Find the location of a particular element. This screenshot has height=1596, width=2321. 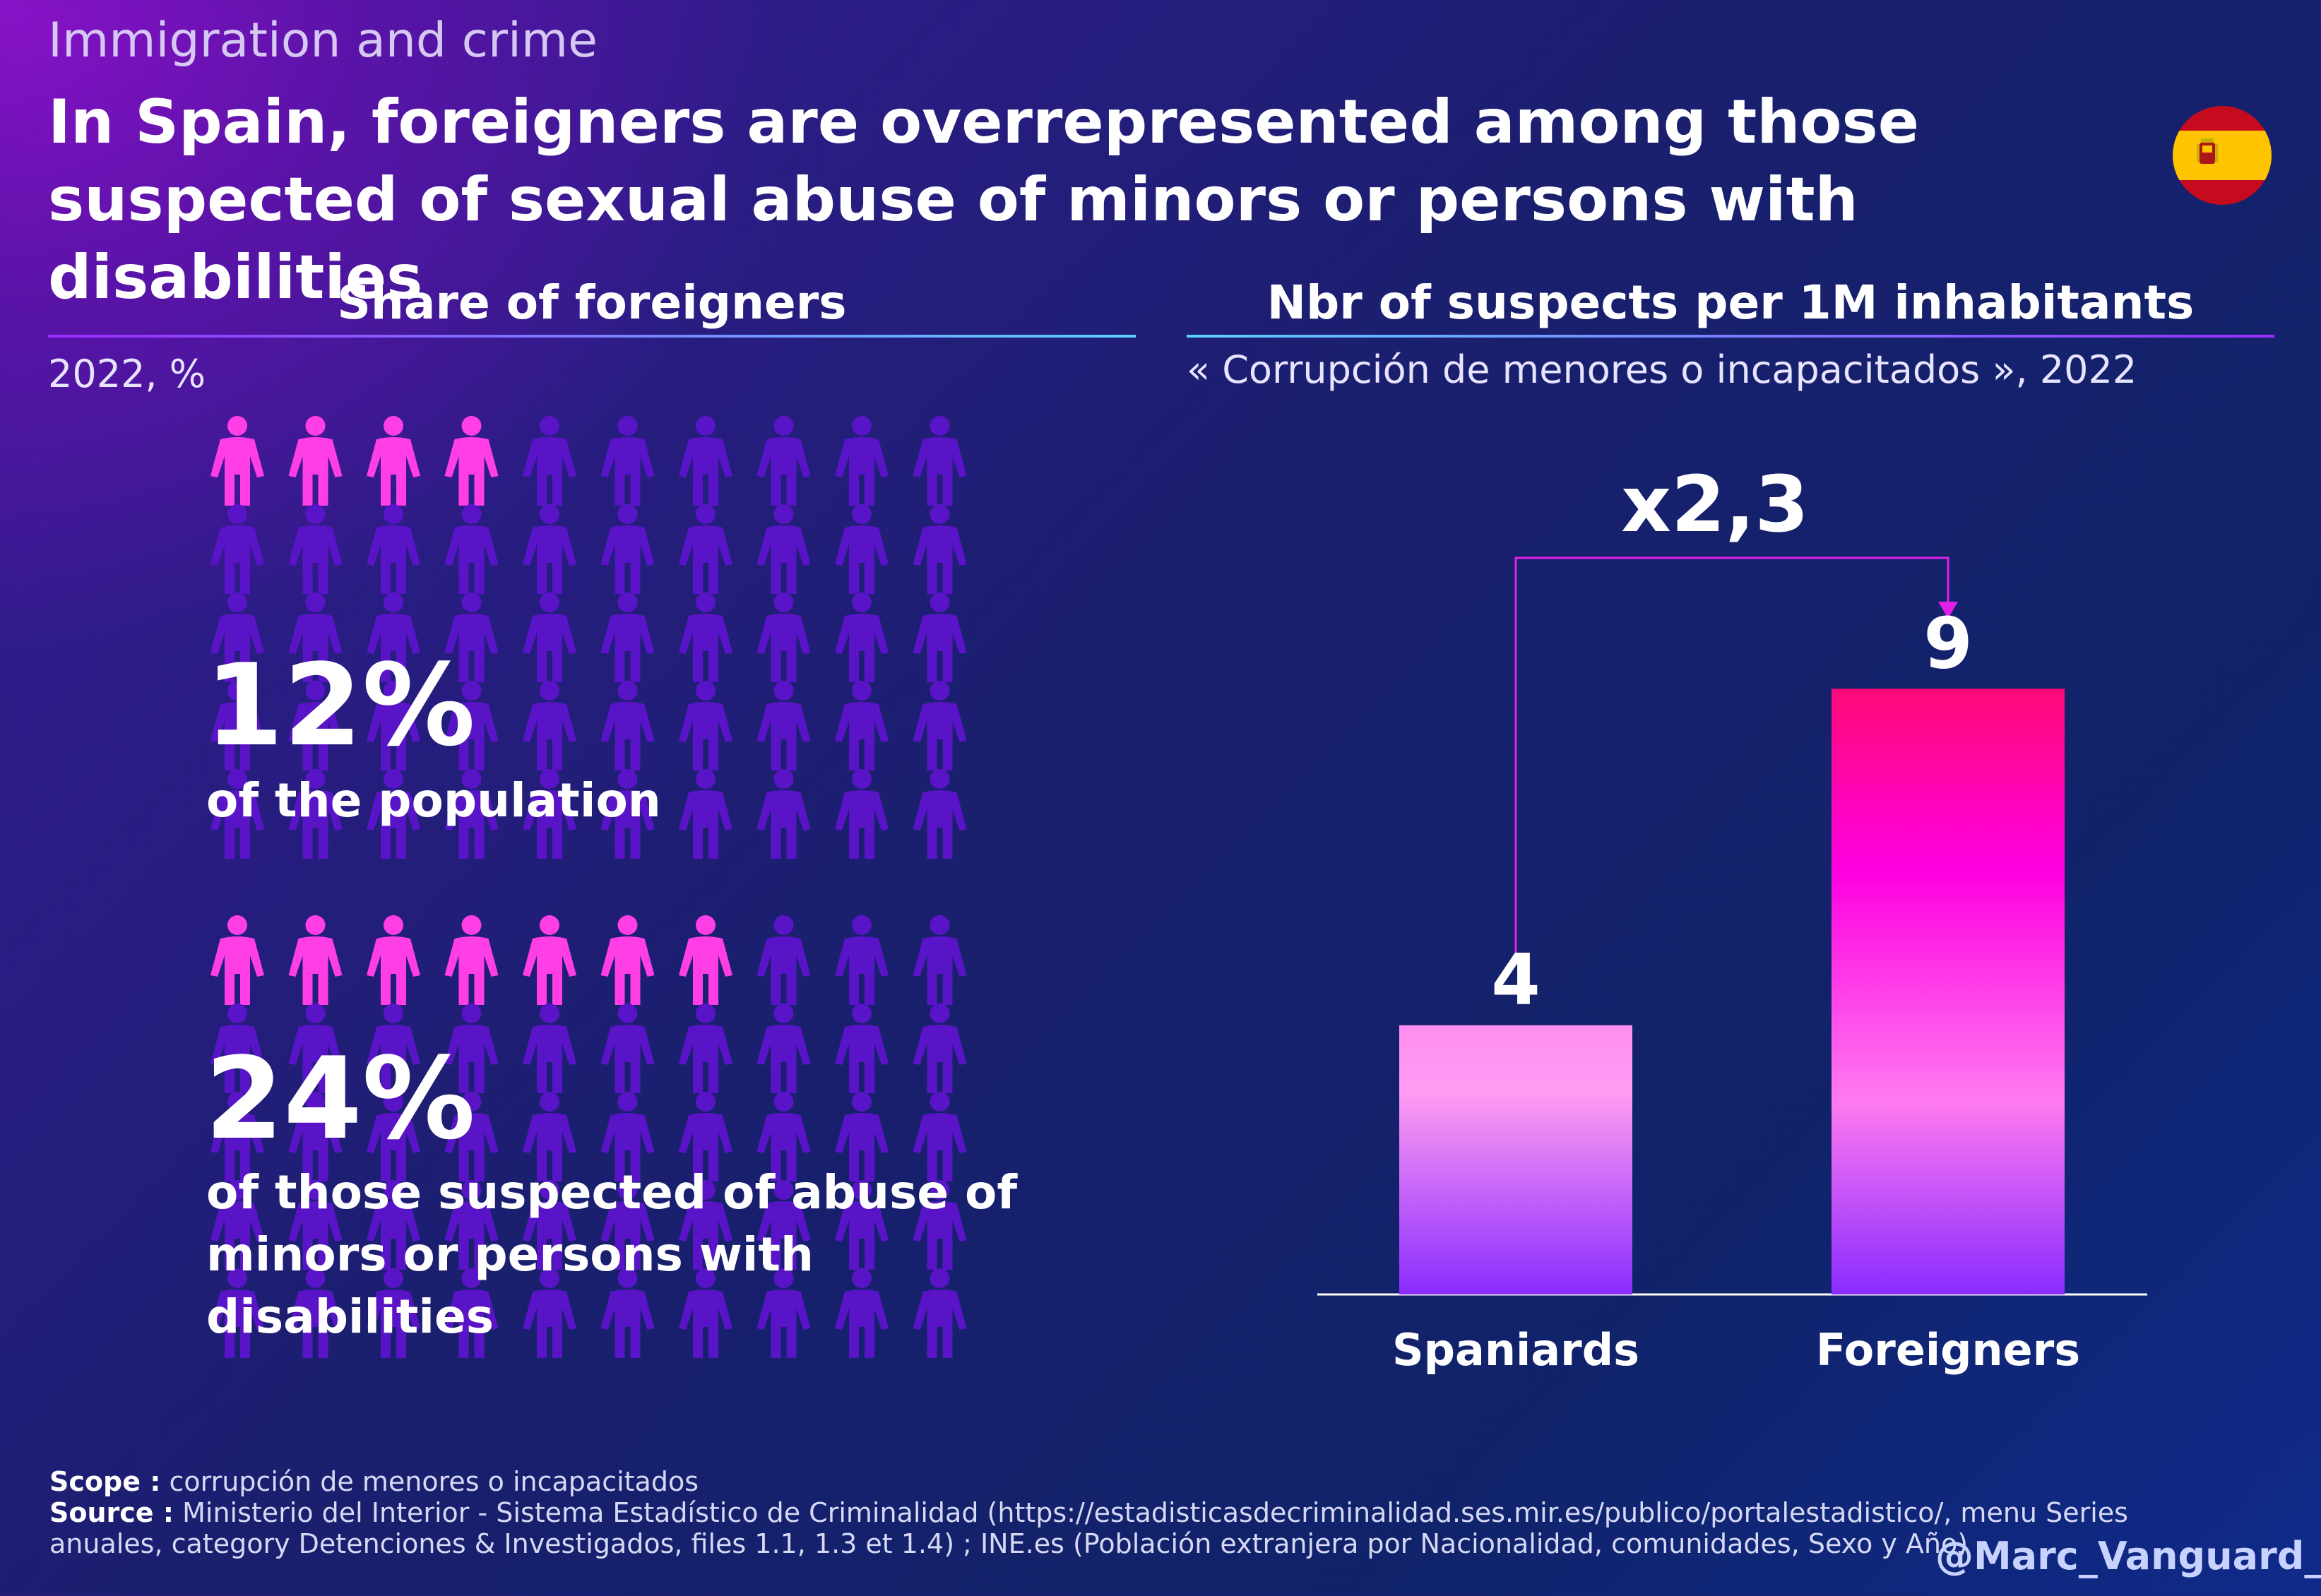

ratio-label: x2,3 is located at coordinates (1715, 504).